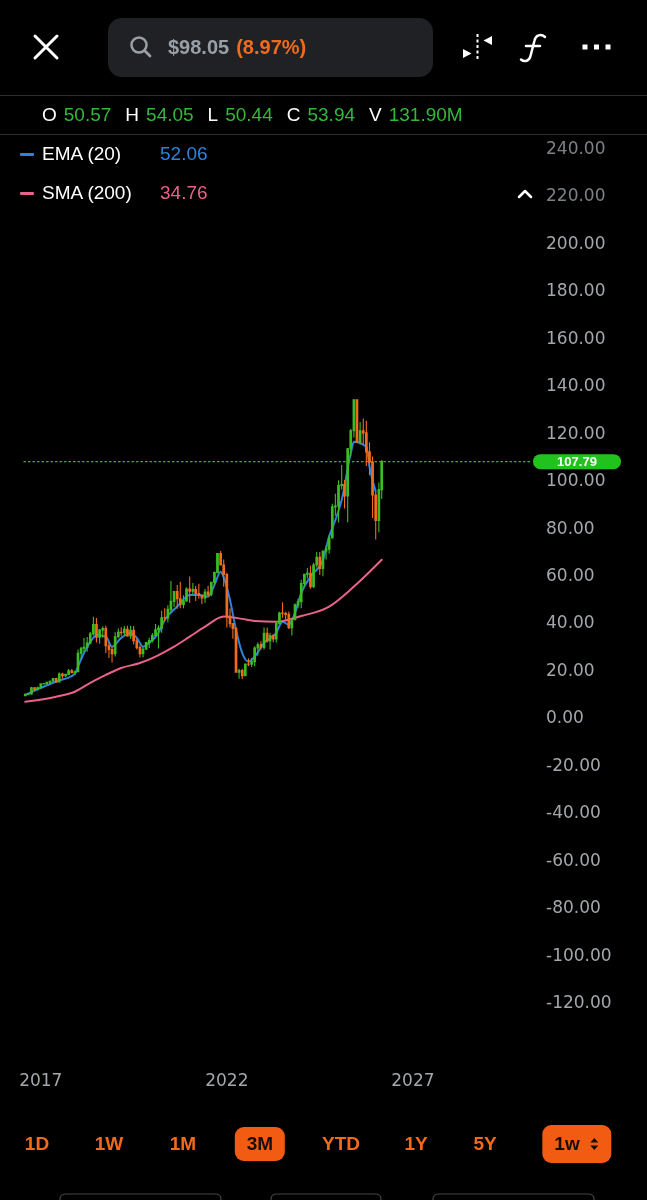 Image resolution: width=647 pixels, height=1200 pixels. What do you see at coordinates (183, 1144) in the screenshot?
I see `text: 1M` at bounding box center [183, 1144].